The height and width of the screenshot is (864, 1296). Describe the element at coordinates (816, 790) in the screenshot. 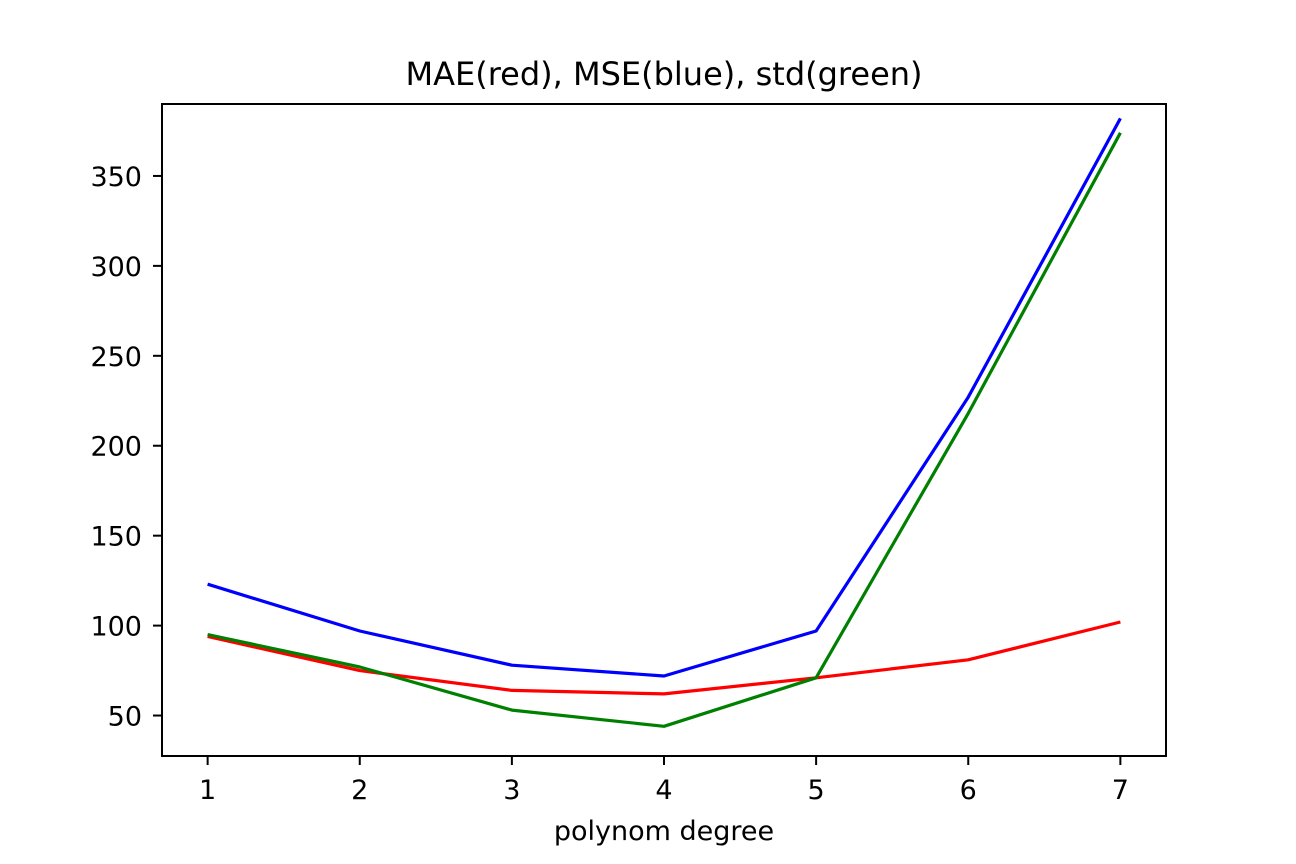

I see `x-tick-label: 5` at that location.